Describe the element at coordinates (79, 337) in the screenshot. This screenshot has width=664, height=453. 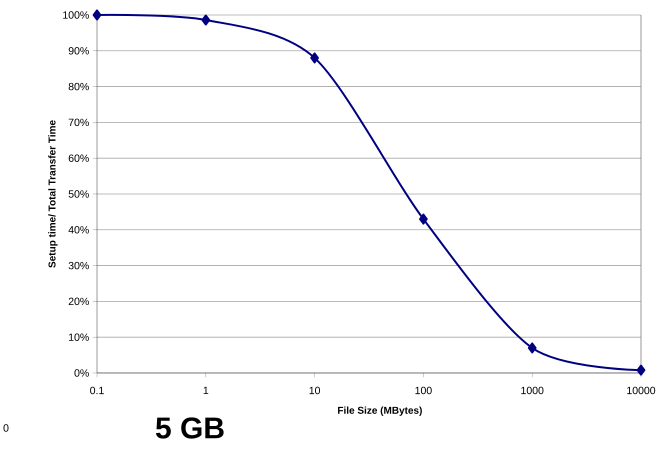
I see `y-tick-label: 10%` at that location.